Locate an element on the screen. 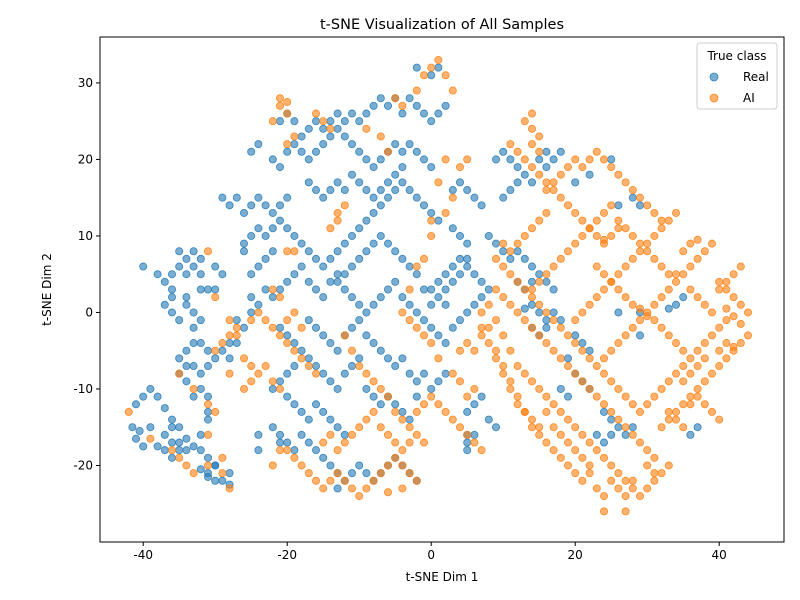  legend: True class Real AI is located at coordinates (737, 76).